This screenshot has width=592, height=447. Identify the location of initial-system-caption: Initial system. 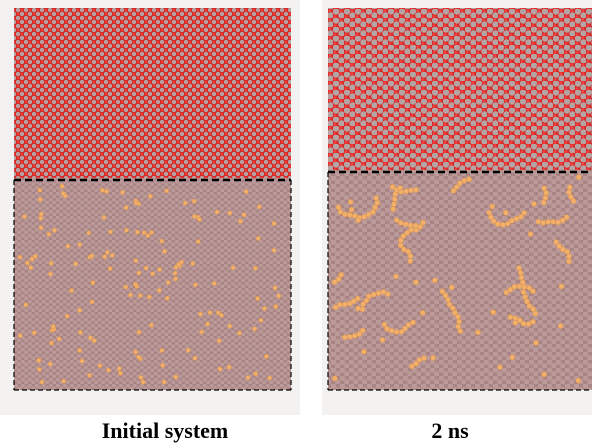
(165, 430).